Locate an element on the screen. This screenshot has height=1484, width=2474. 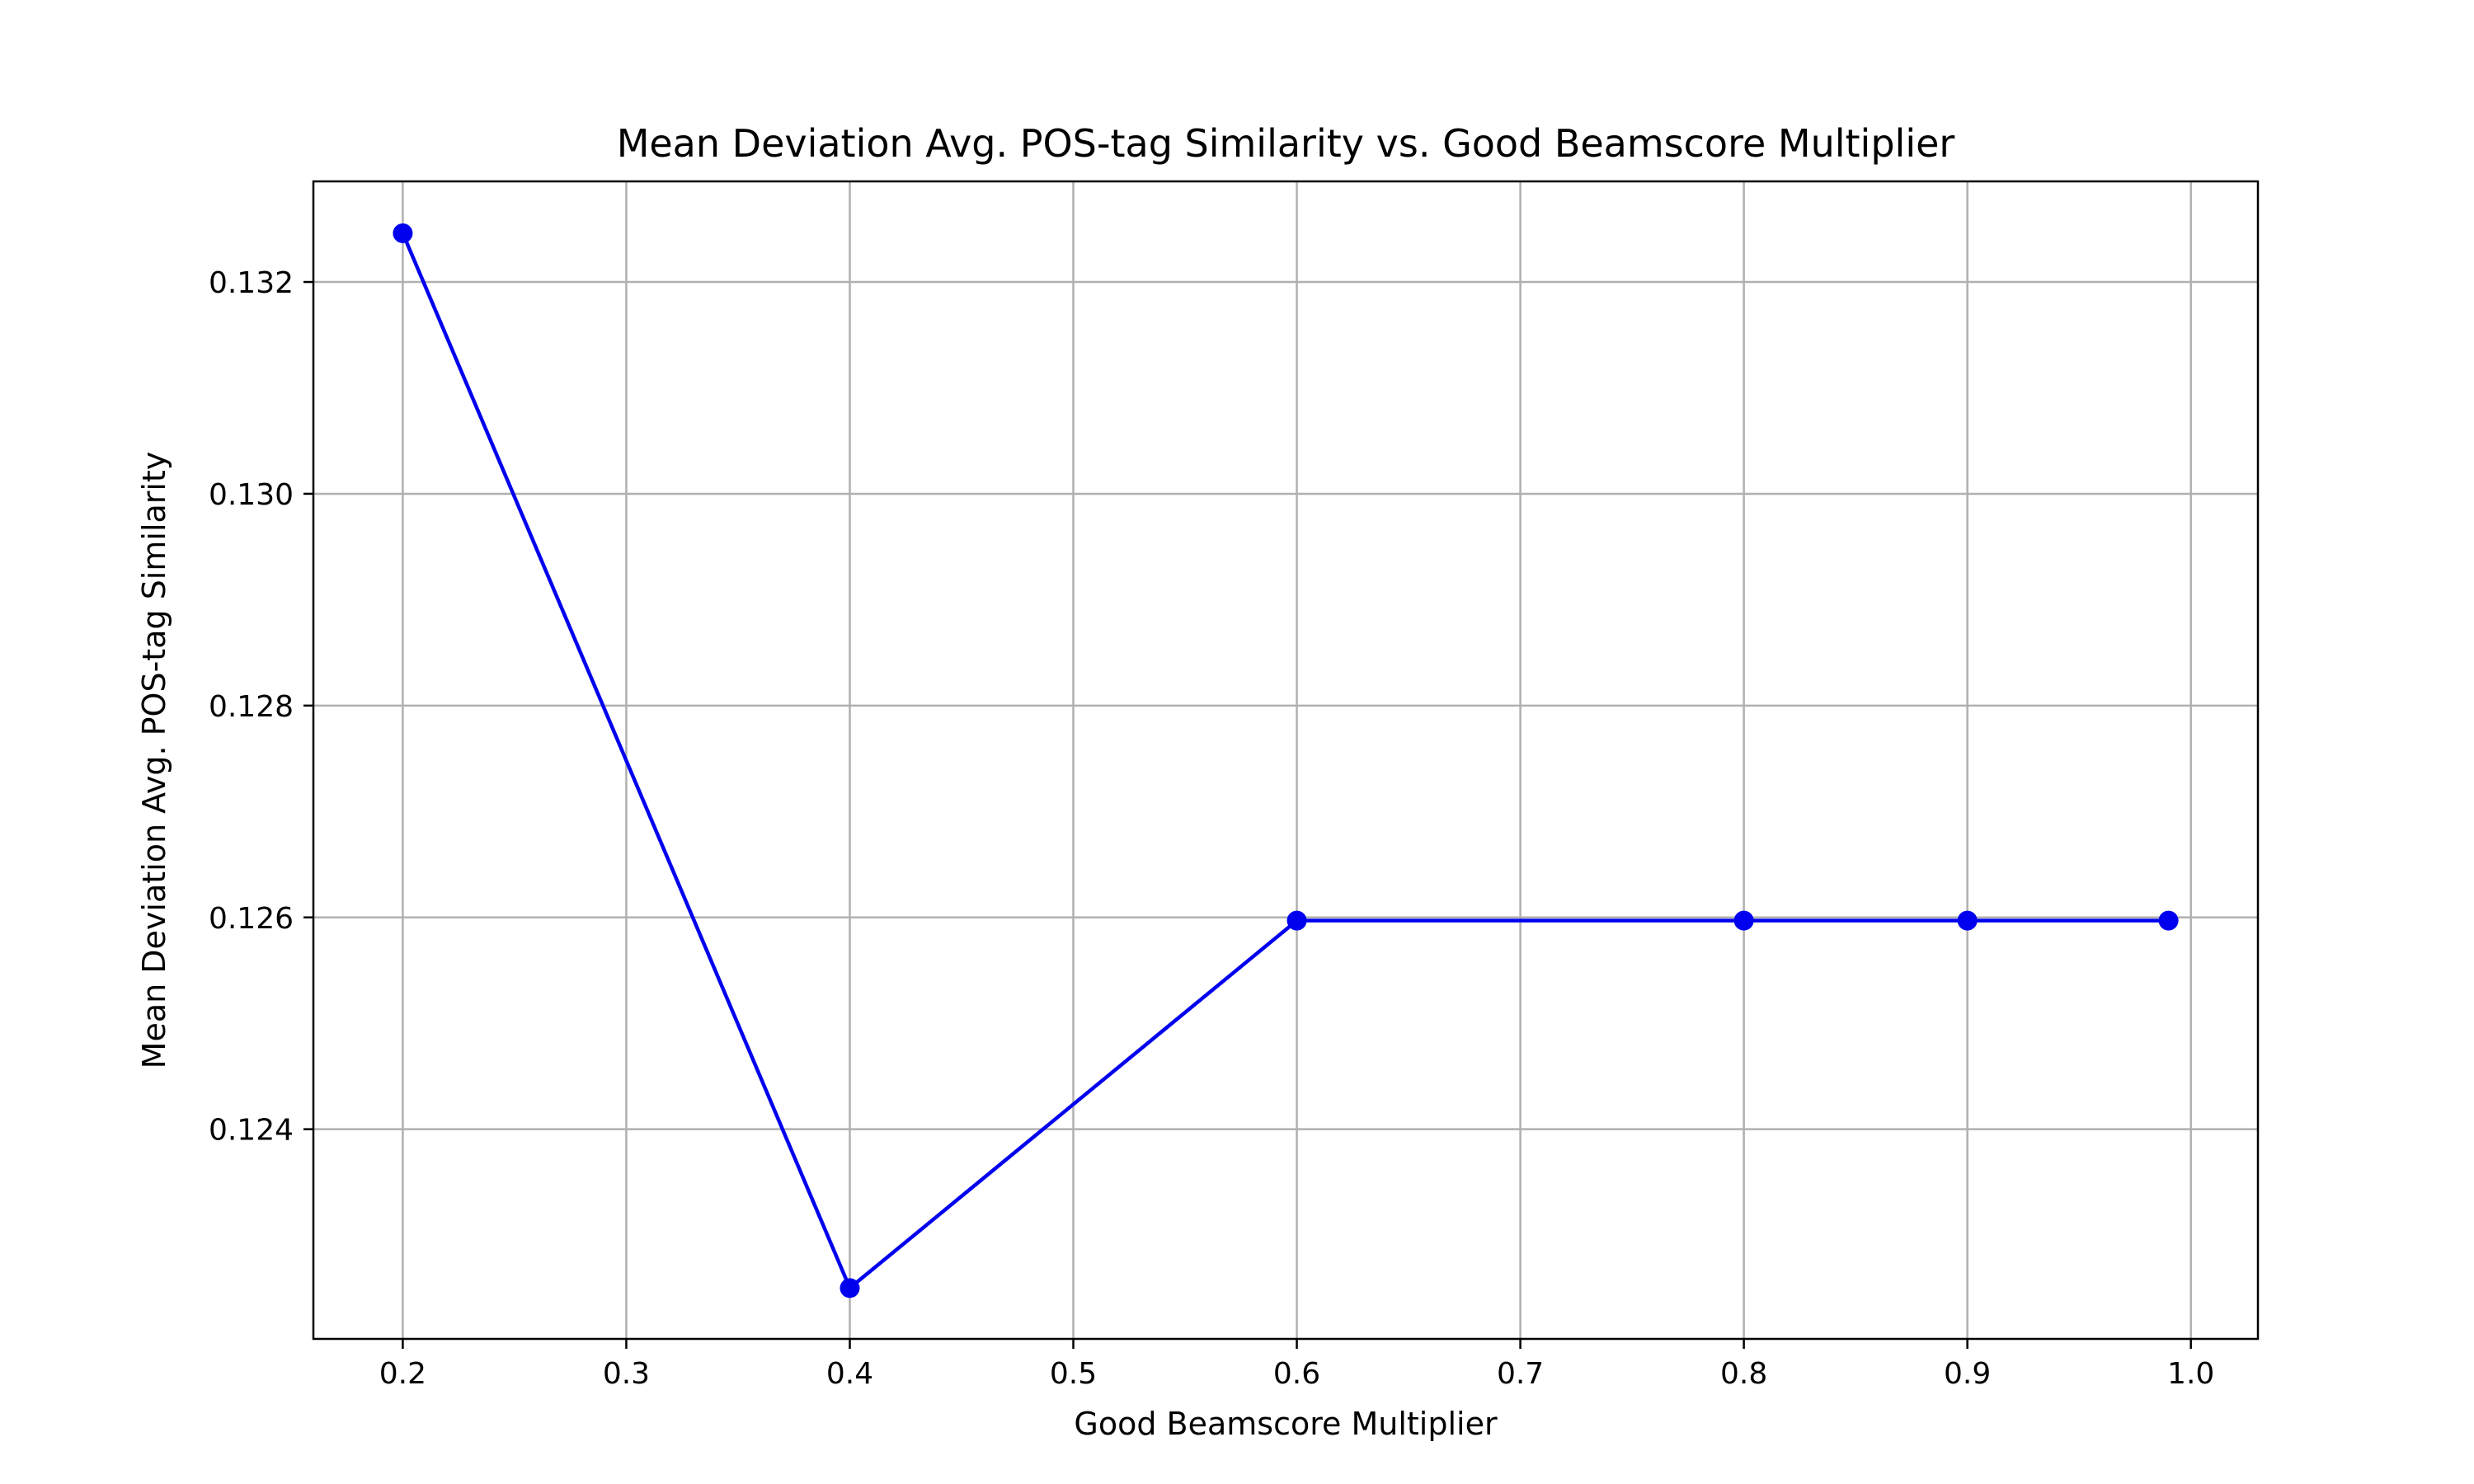
x-tick-label: 0.7 is located at coordinates (1520, 1374).